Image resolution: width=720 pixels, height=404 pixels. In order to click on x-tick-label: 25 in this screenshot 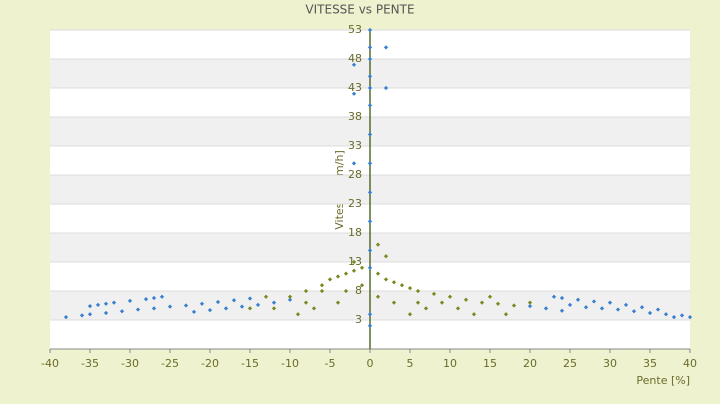, I will do `click(570, 363)`.